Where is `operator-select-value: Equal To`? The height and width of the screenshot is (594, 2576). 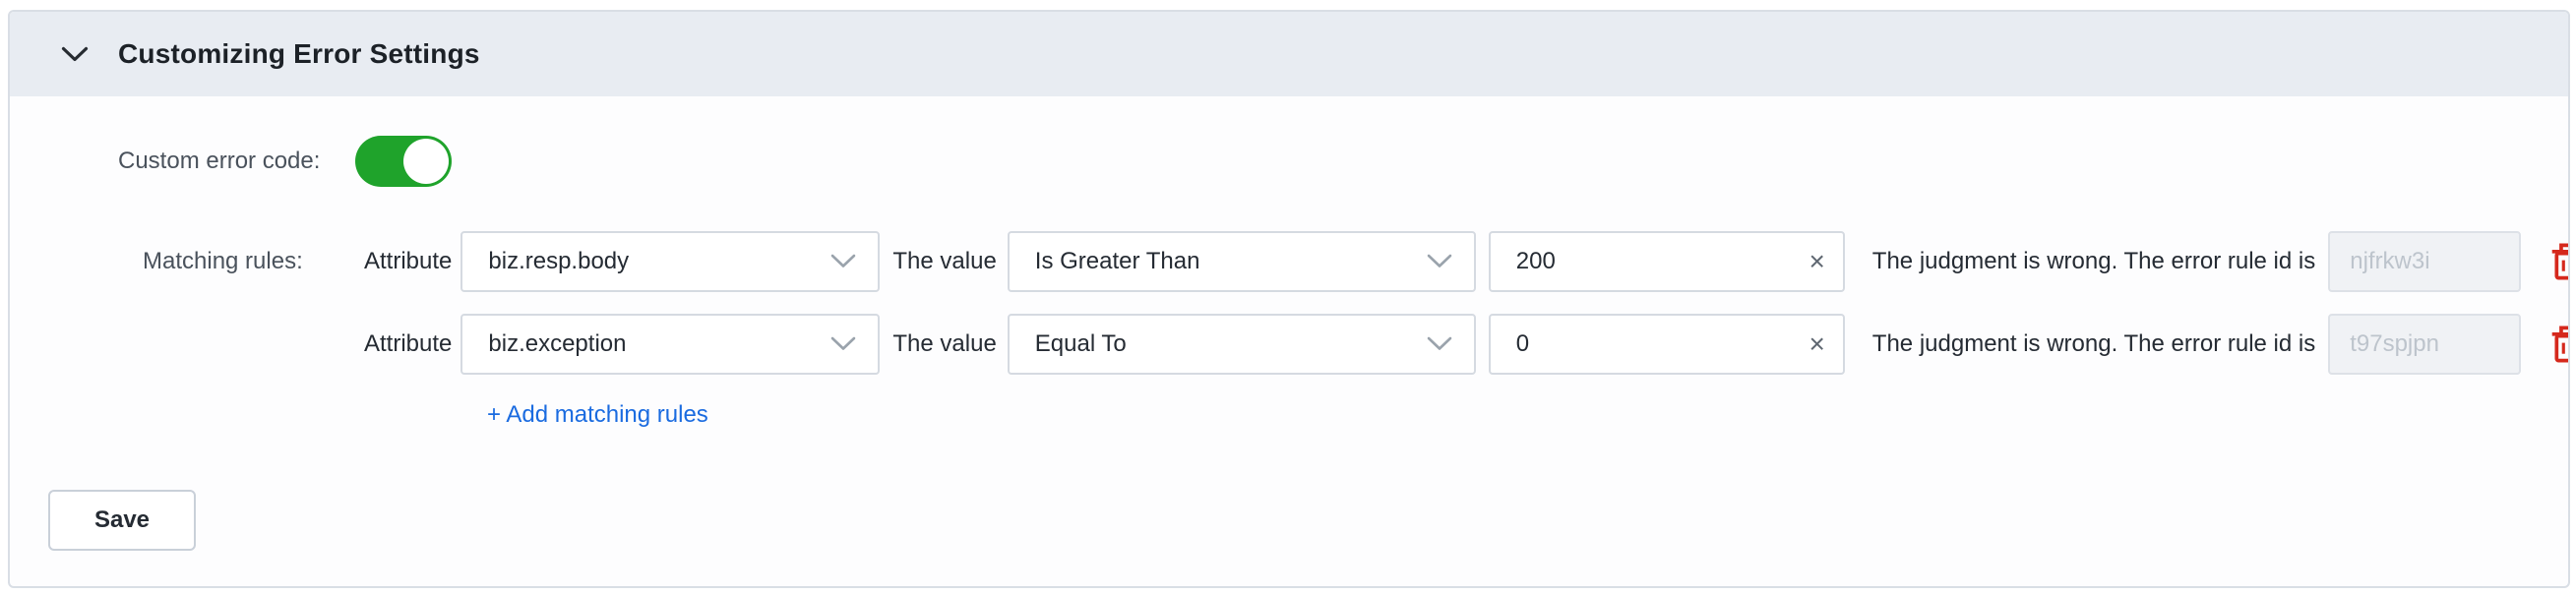
operator-select-value: Equal To is located at coordinates (1080, 343).